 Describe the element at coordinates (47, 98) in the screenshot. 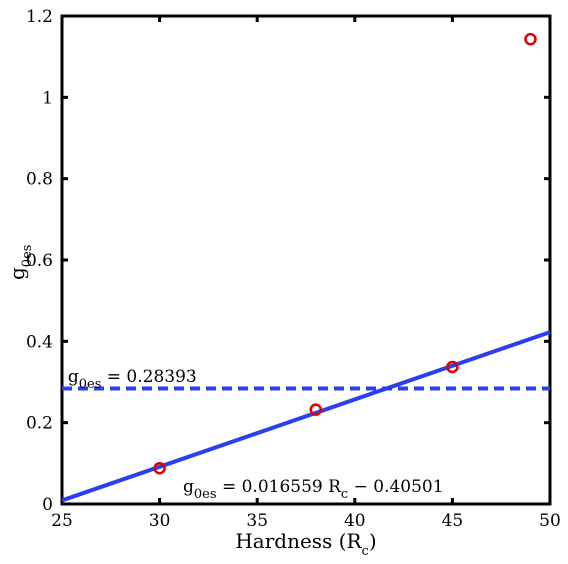

I see `y-tick-label: 1` at that location.